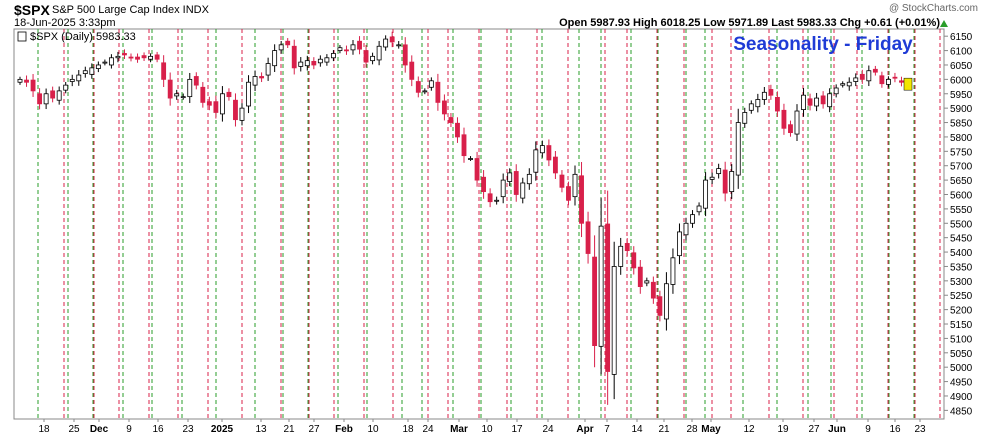 The image size is (990, 438). Describe the element at coordinates (961, 282) in the screenshot. I see `y-tick-label: 5300` at that location.